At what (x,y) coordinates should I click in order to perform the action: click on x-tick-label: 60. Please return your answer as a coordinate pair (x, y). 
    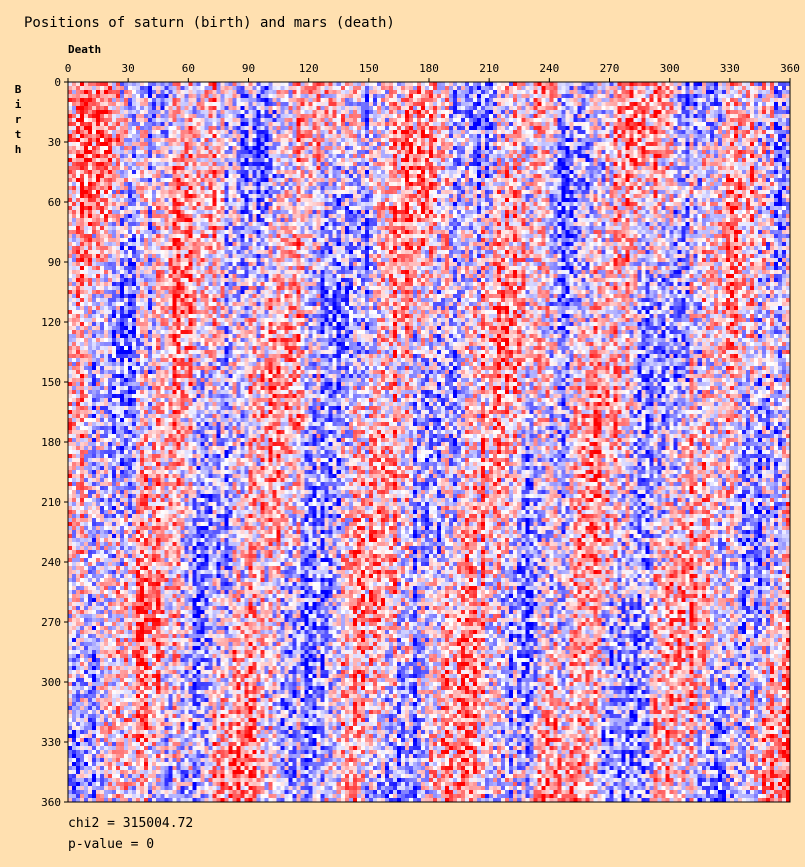
    Looking at the image, I should click on (188, 68).